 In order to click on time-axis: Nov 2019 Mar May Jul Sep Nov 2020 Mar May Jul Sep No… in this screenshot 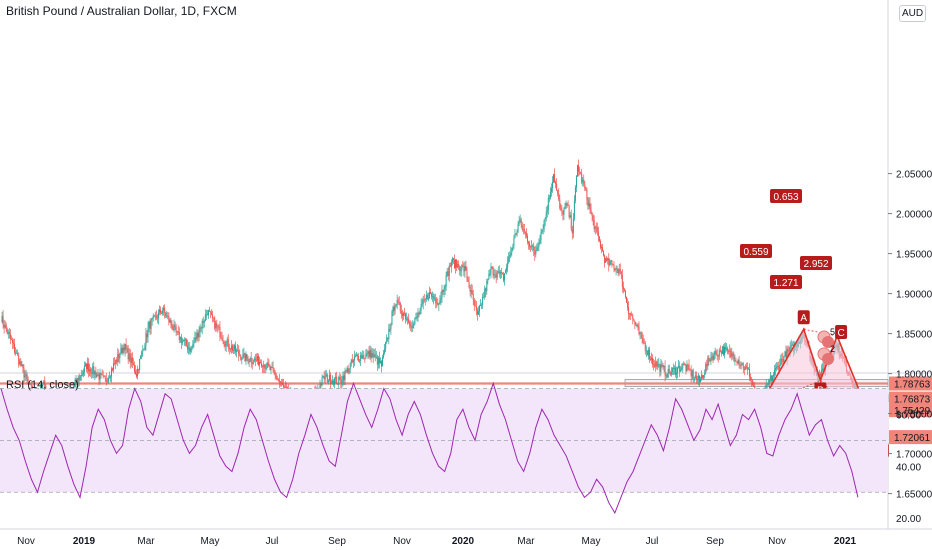, I will do `click(436, 541)`.